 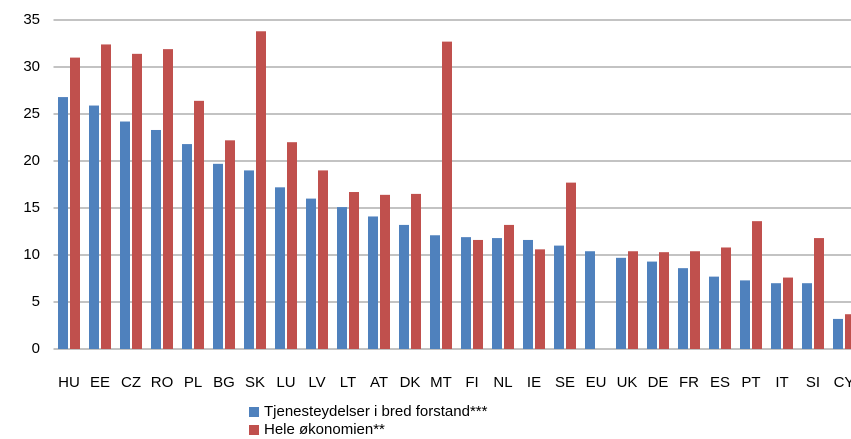 I want to click on y-tick-label: 10, so click(x=31, y=254).